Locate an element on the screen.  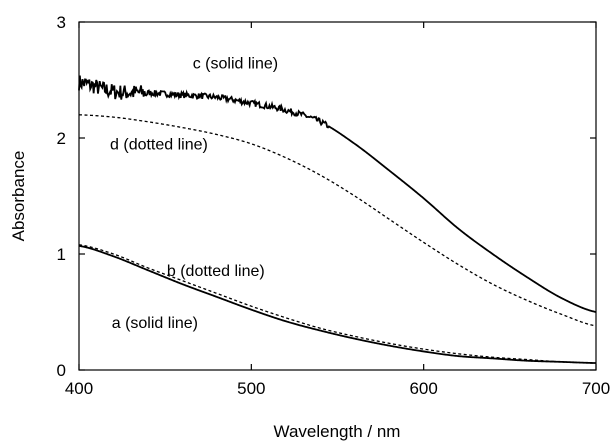
series-annotation: d (dotted line) is located at coordinates (159, 145).